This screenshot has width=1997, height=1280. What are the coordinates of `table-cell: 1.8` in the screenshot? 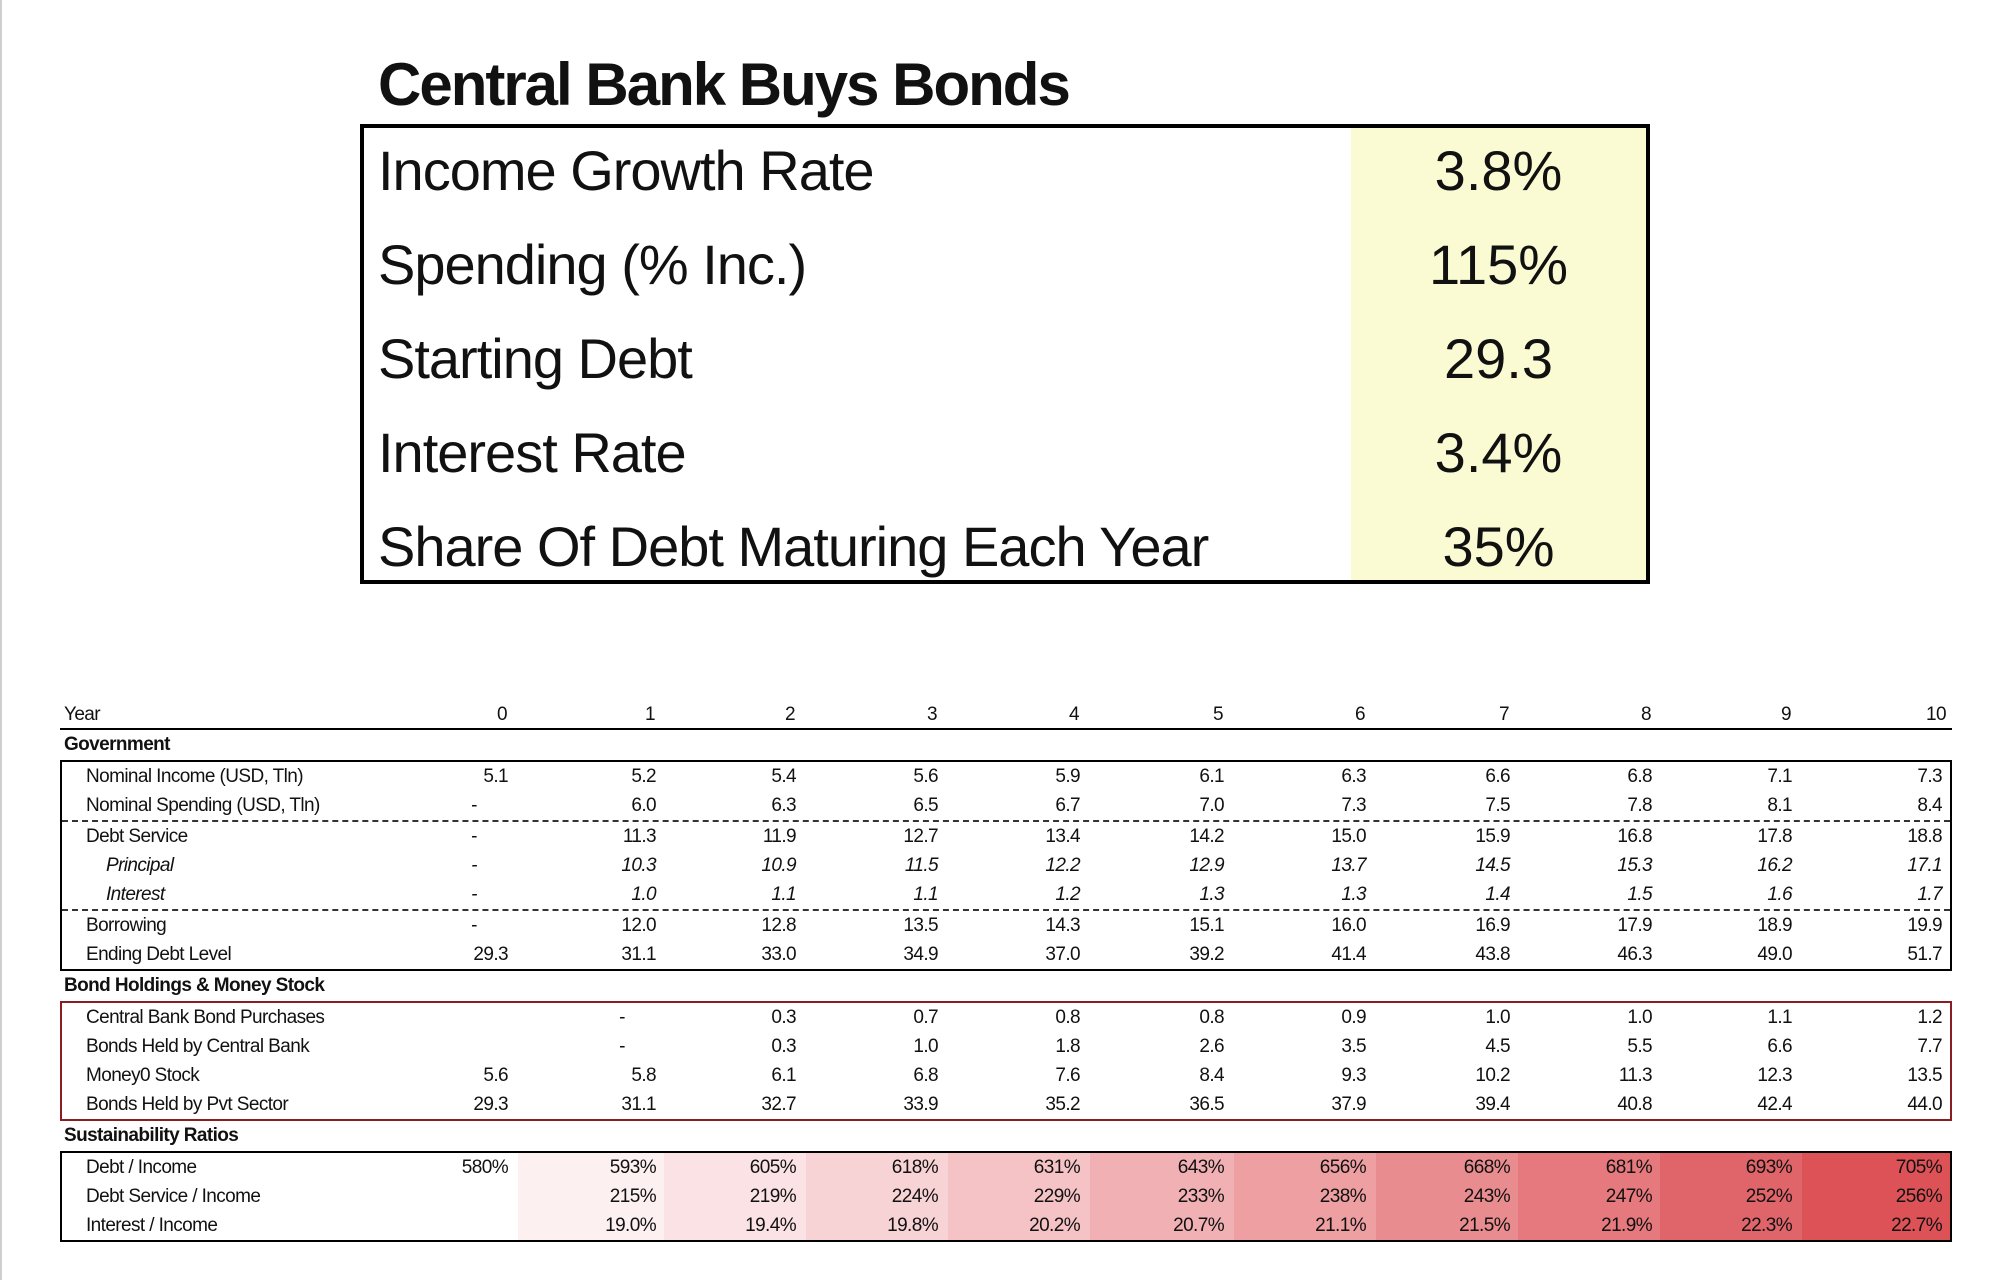 It's located at (1067, 1046).